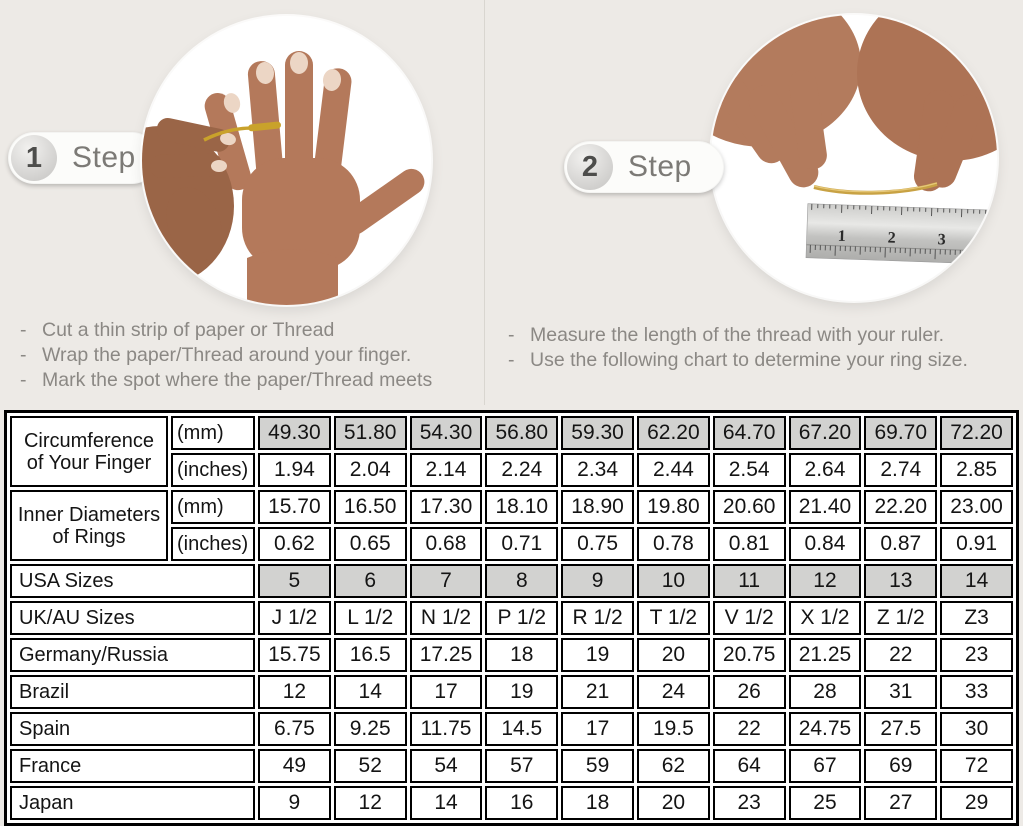 This screenshot has width=1023, height=826. I want to click on hand-with-thread-illustration, so click(283, 178).